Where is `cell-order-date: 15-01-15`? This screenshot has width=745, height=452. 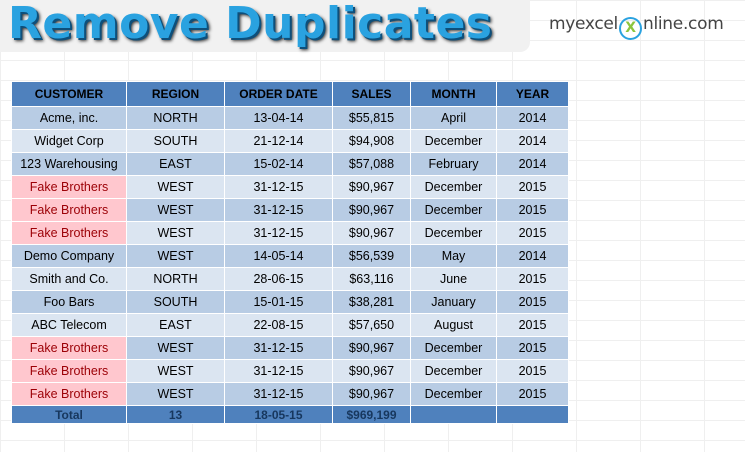 cell-order-date: 15-01-15 is located at coordinates (278, 302).